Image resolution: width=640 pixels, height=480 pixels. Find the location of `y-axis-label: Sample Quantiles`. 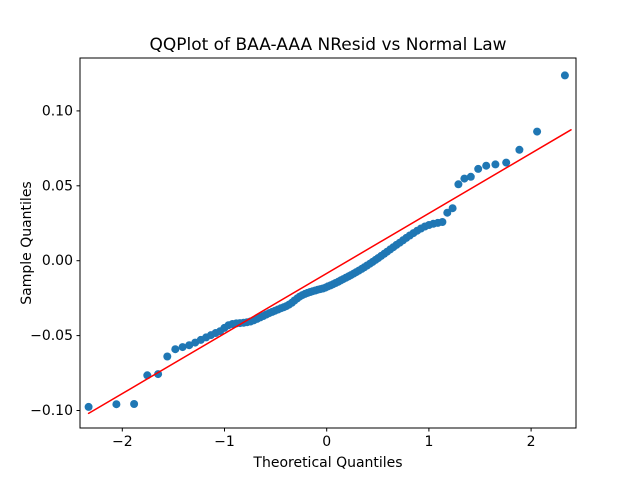

y-axis-label: Sample Quantiles is located at coordinates (27, 242).